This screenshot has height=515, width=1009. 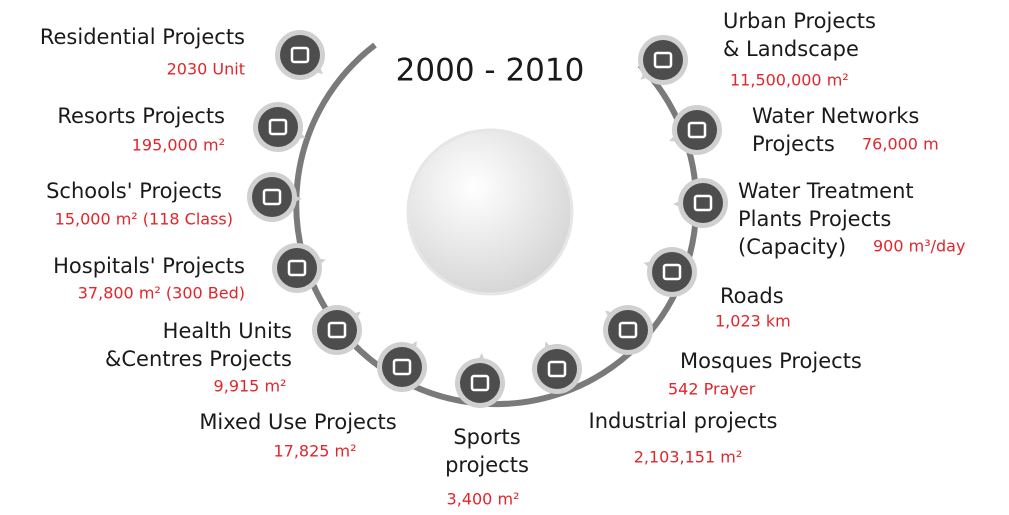 I want to click on item-value: 2030 Unit, so click(x=206, y=69).